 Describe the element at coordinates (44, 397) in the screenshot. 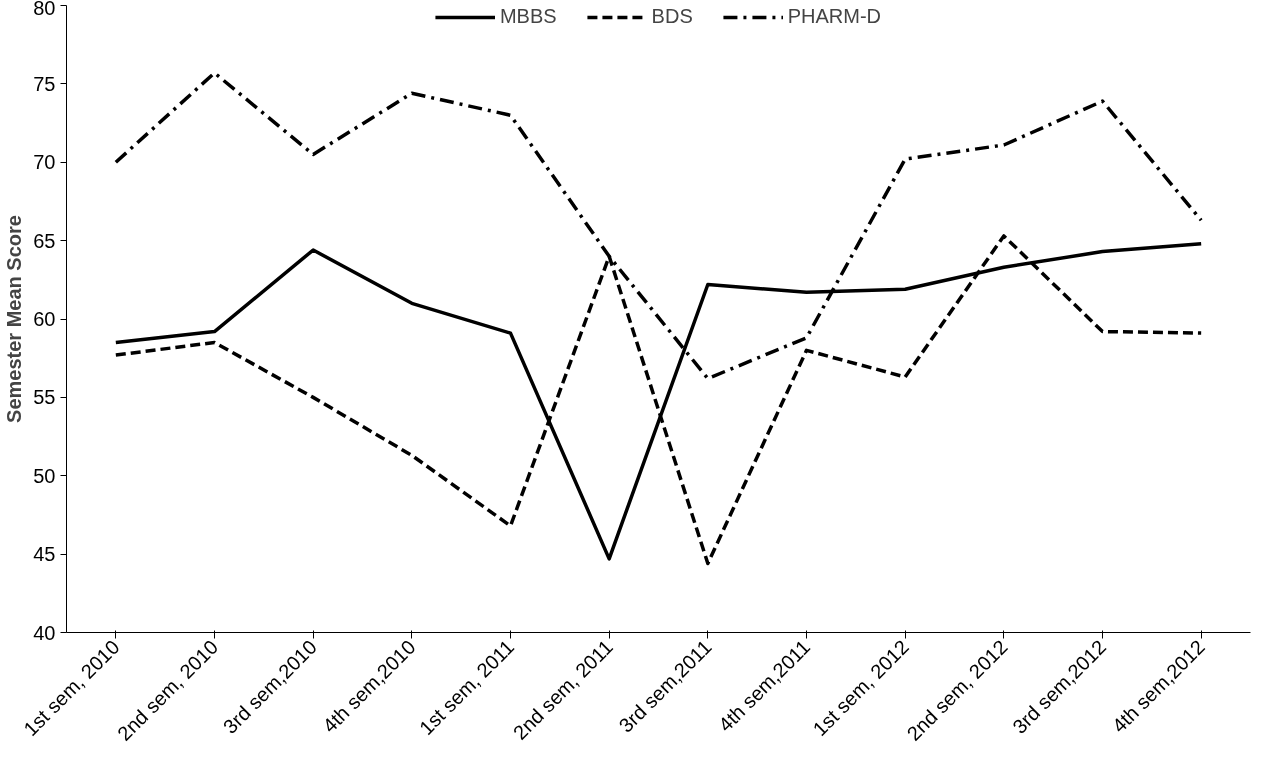

I see `y-tick-label: 55` at that location.